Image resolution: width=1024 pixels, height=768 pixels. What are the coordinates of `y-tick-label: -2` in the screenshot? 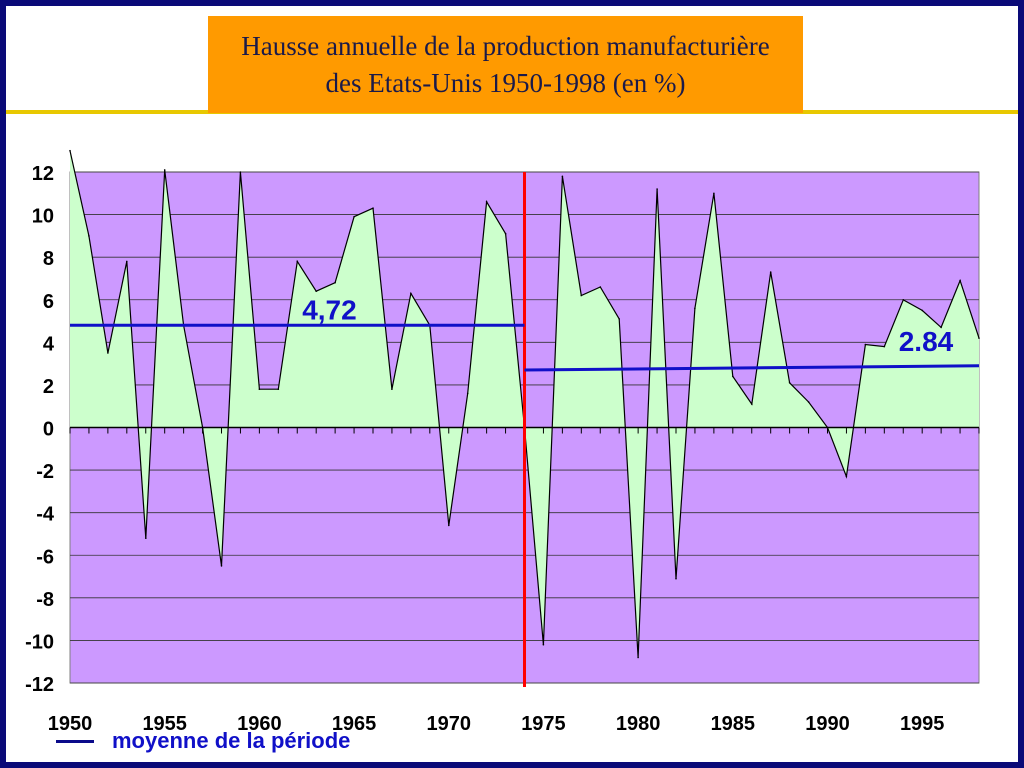 It's located at (45, 472).